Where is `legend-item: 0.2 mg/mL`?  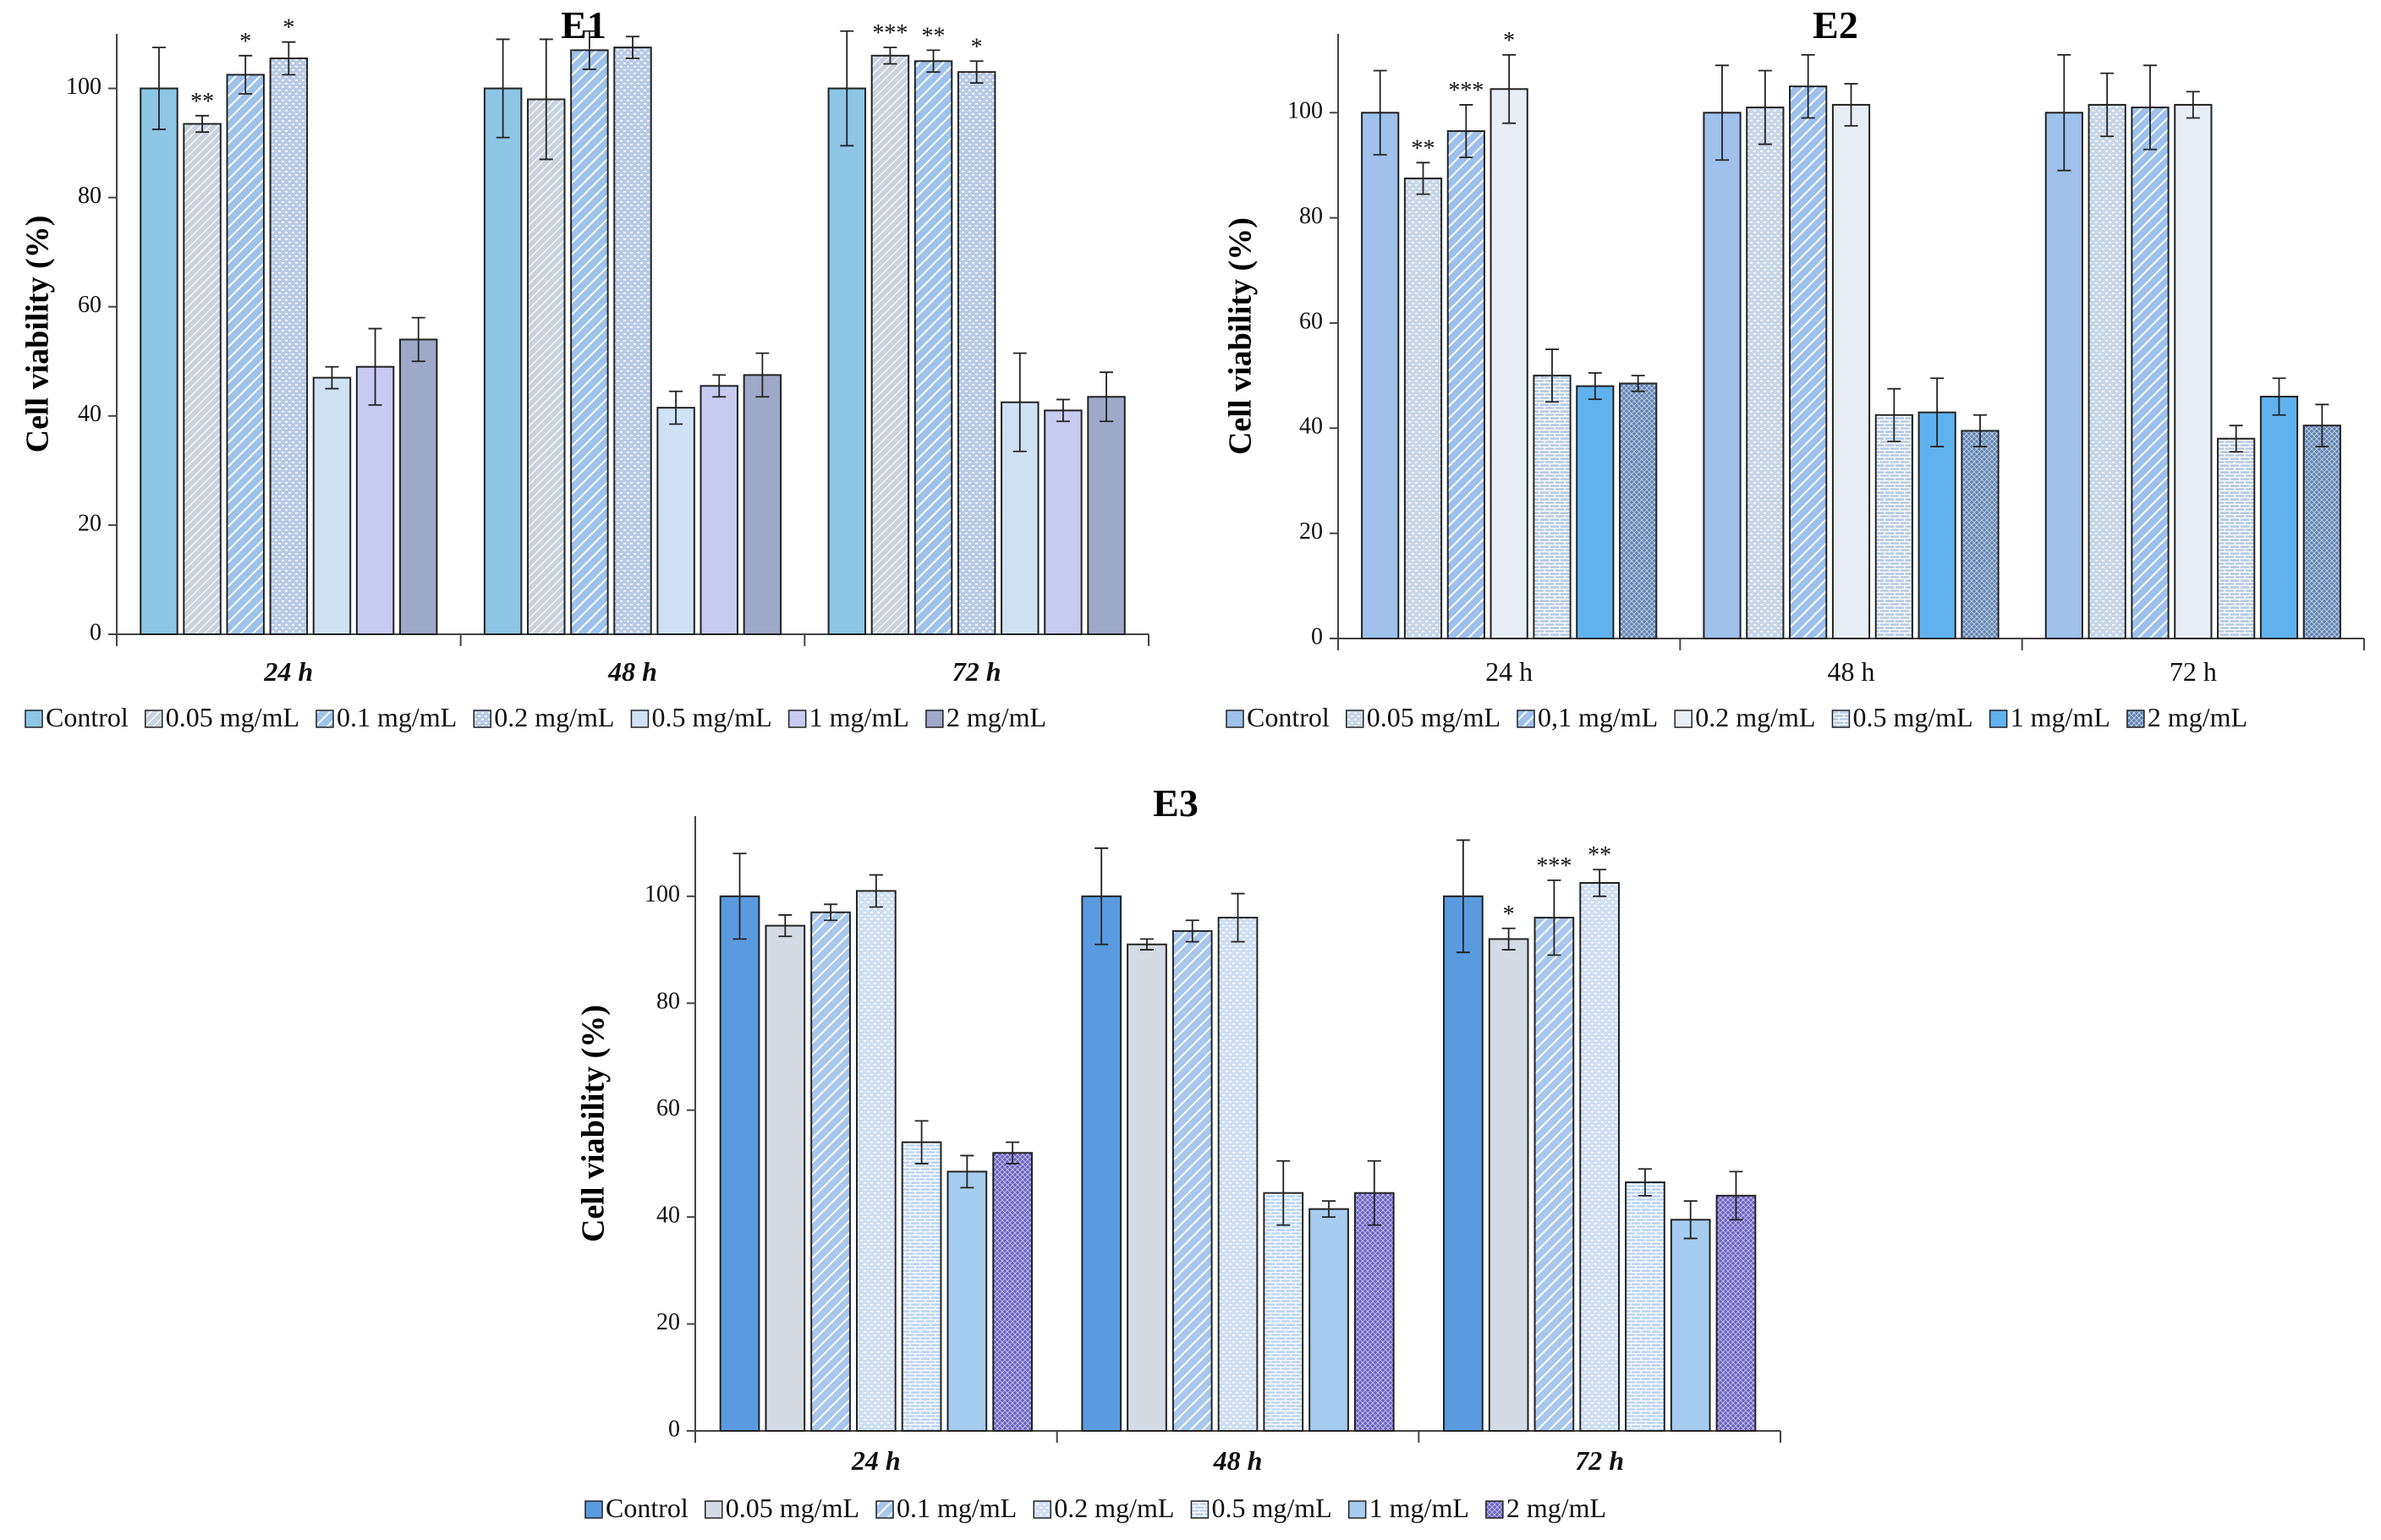
legend-item: 0.2 mg/mL is located at coordinates (1103, 1508).